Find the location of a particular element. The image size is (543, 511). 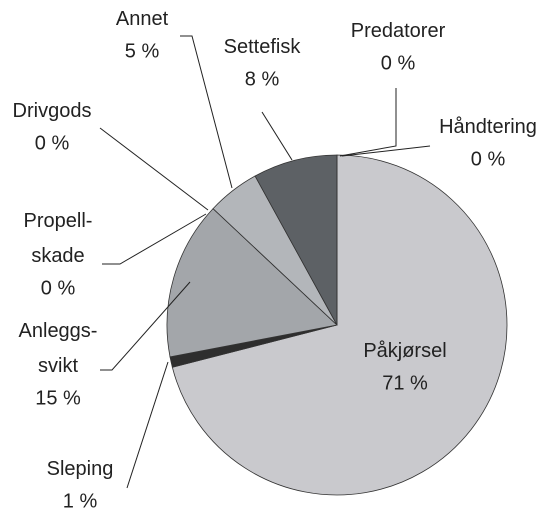

label-line: Drivgods is located at coordinates (52, 111).